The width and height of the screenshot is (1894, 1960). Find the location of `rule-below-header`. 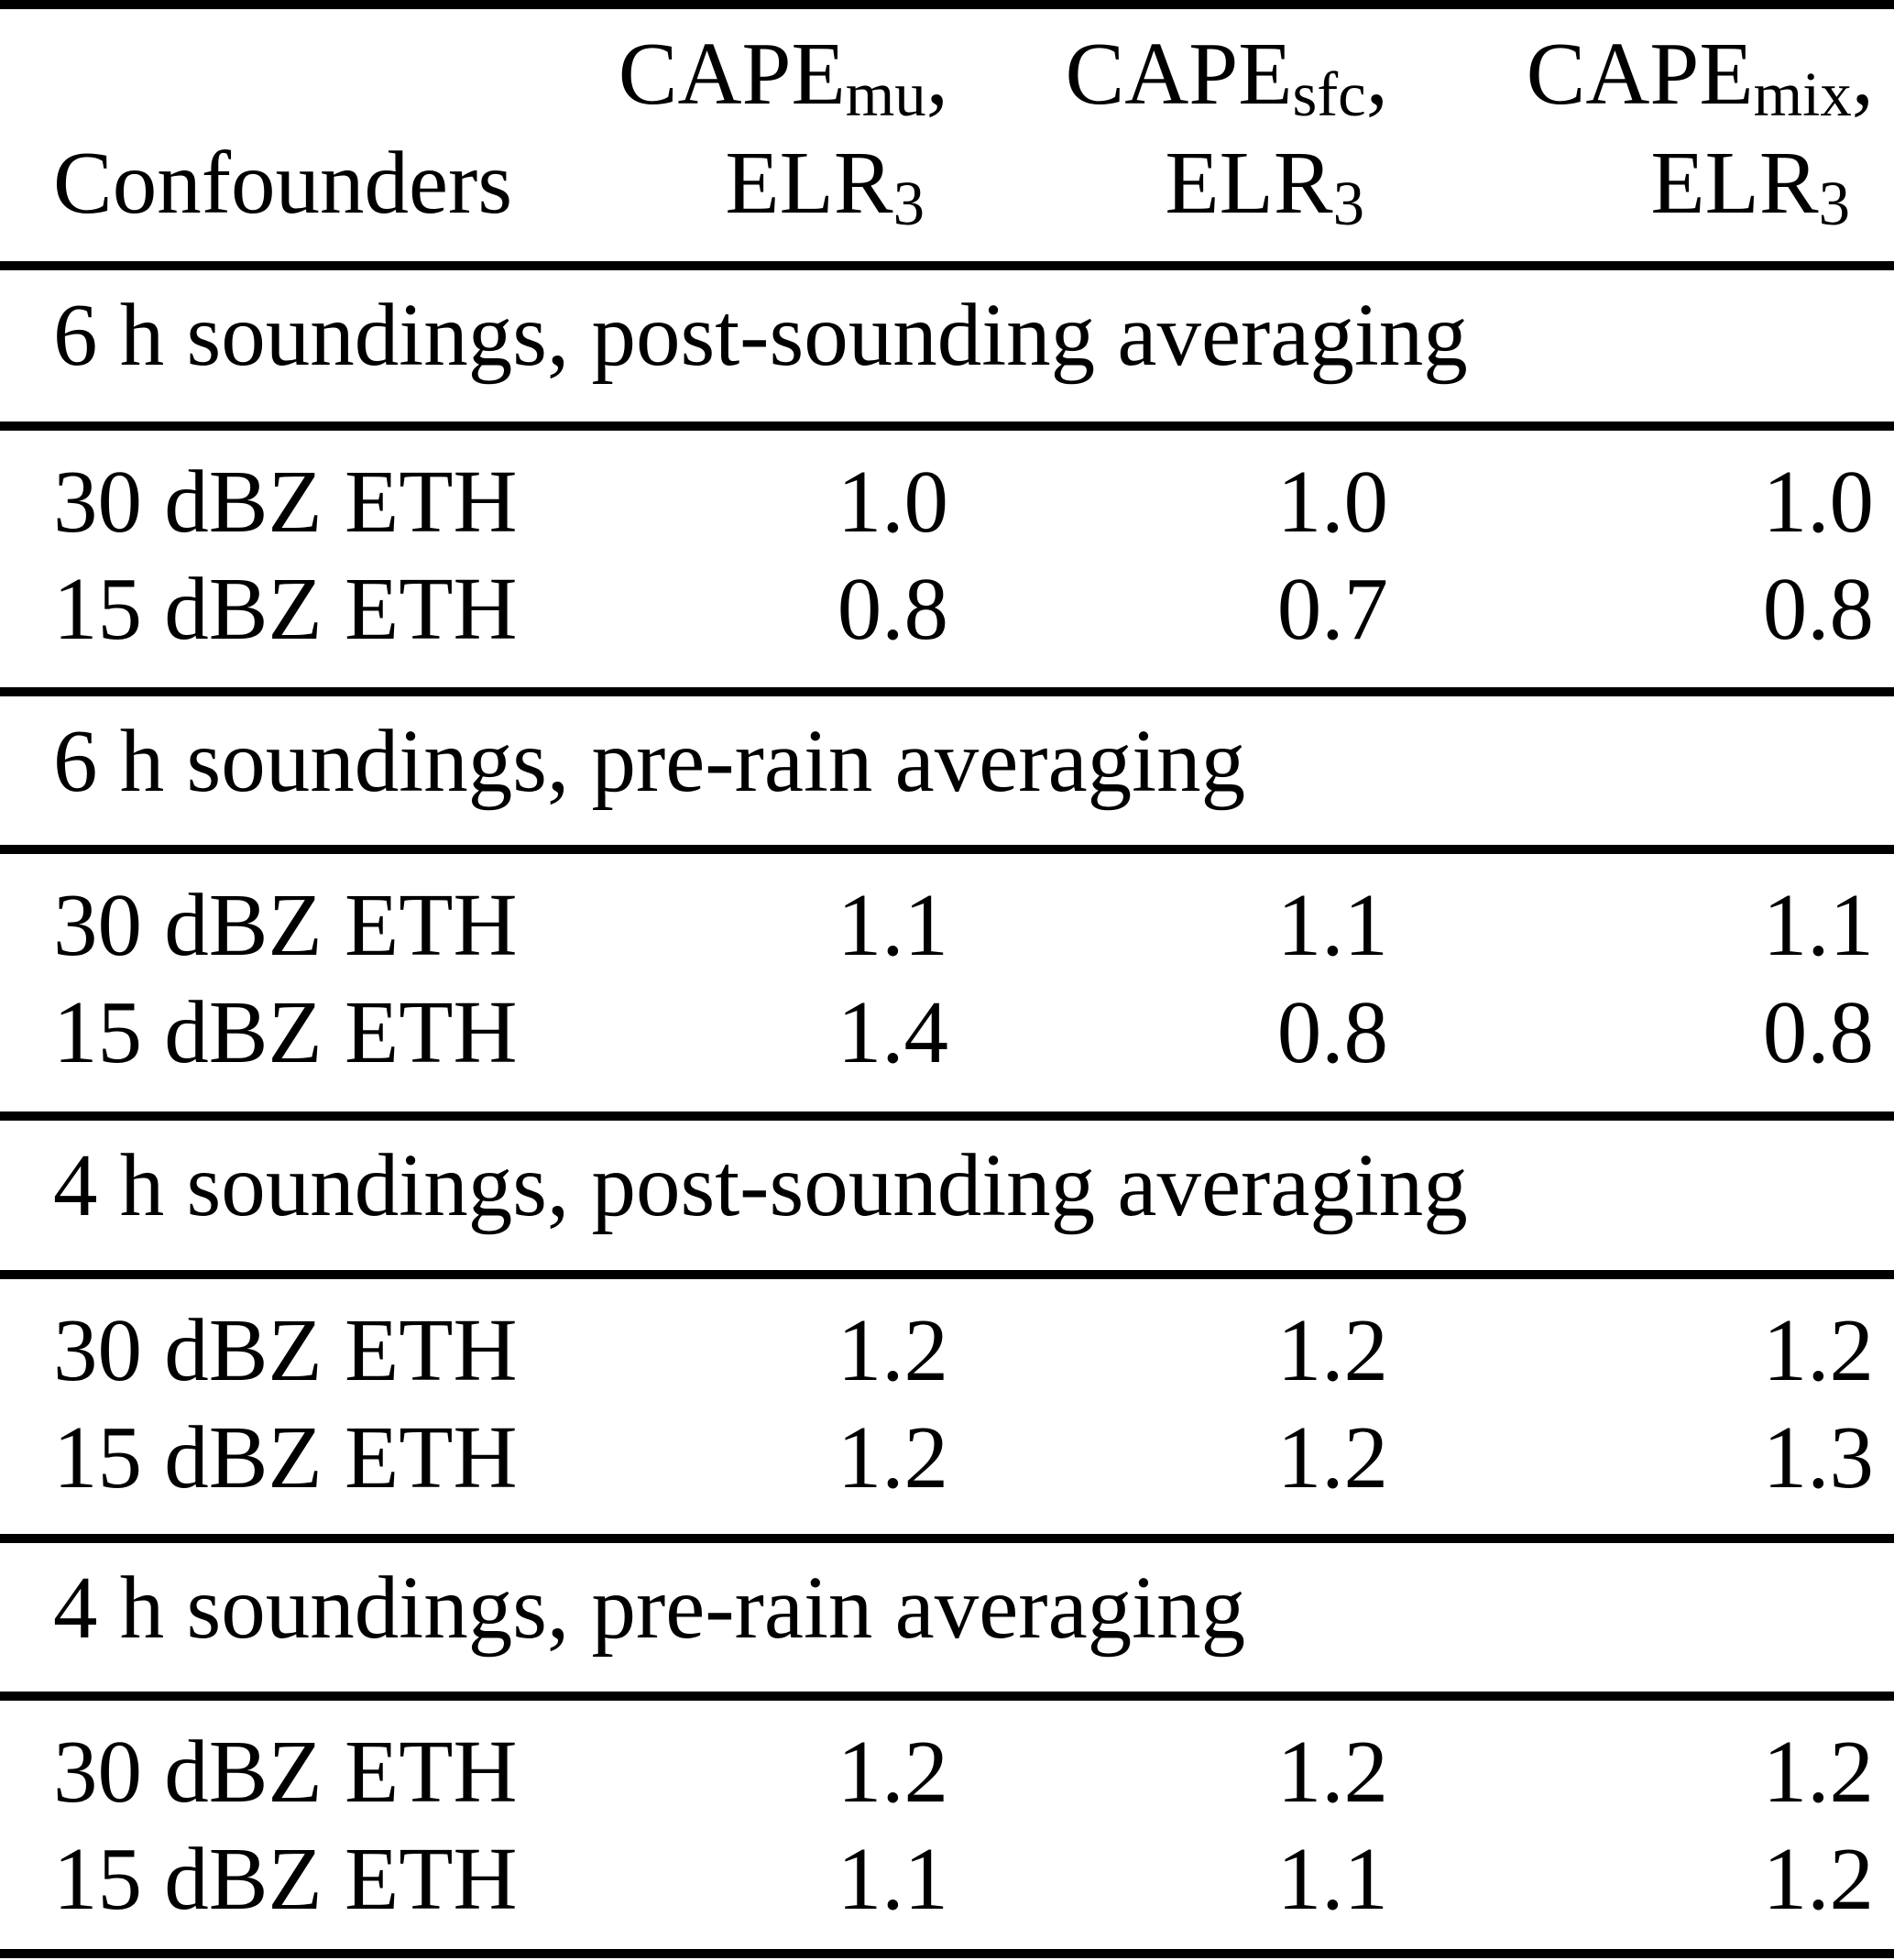

rule-below-header is located at coordinates (947, 265).